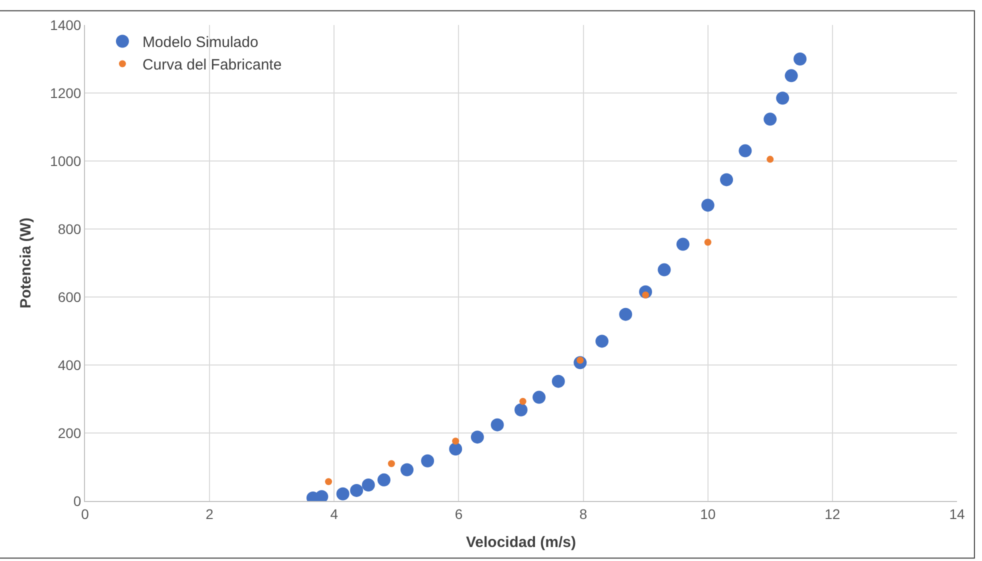 The width and height of the screenshot is (982, 561). I want to click on y-tick-label: 400, so click(70, 364).